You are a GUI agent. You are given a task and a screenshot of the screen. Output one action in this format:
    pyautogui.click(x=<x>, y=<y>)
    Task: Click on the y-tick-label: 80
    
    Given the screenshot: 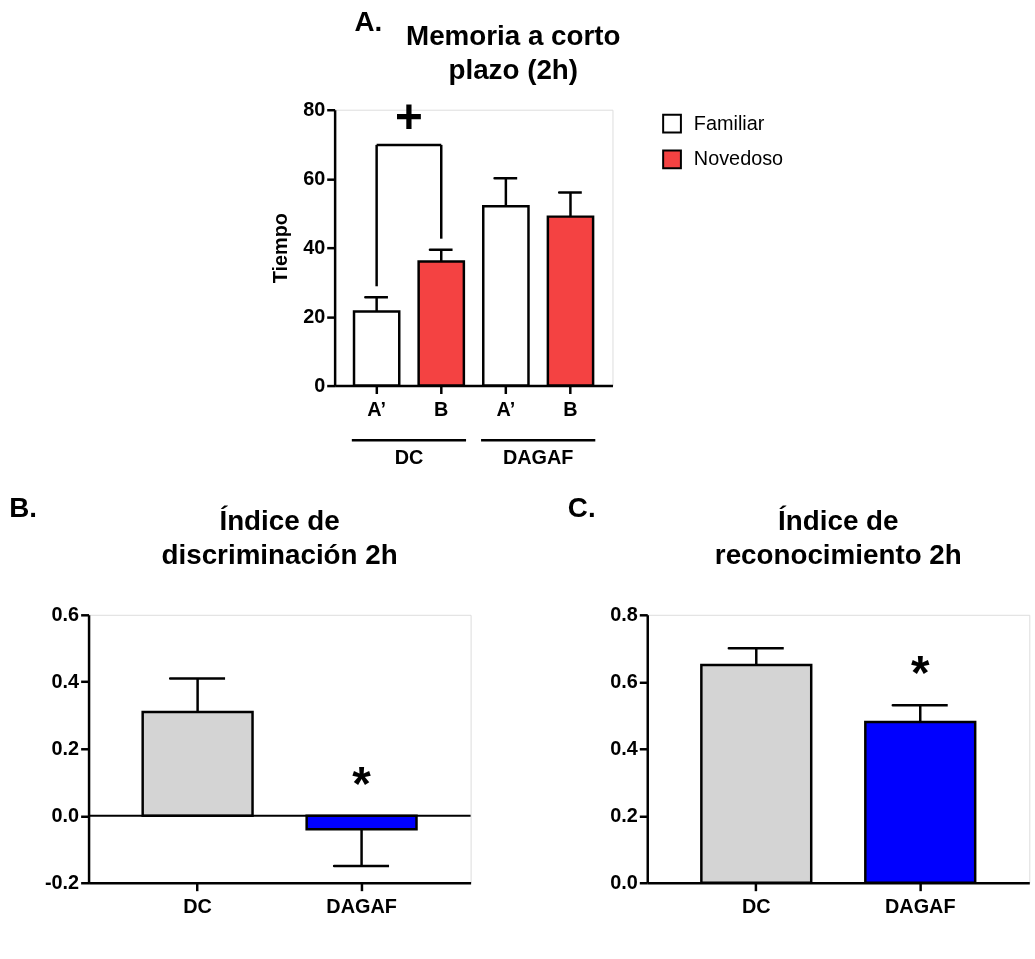 What is the action you would take?
    pyautogui.click(x=314, y=109)
    